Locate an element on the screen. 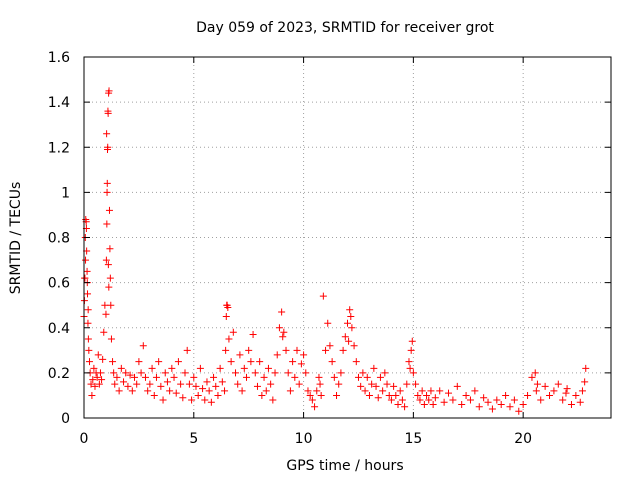 The image size is (640, 480). y-tick-label: 1.2 is located at coordinates (59, 148).